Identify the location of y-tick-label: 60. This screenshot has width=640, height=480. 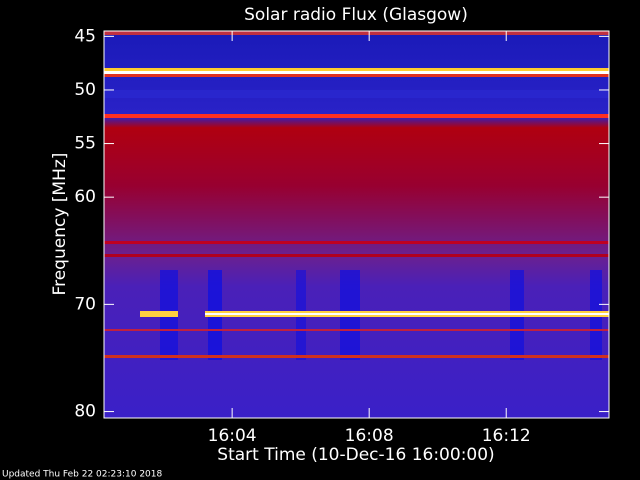
(85, 197).